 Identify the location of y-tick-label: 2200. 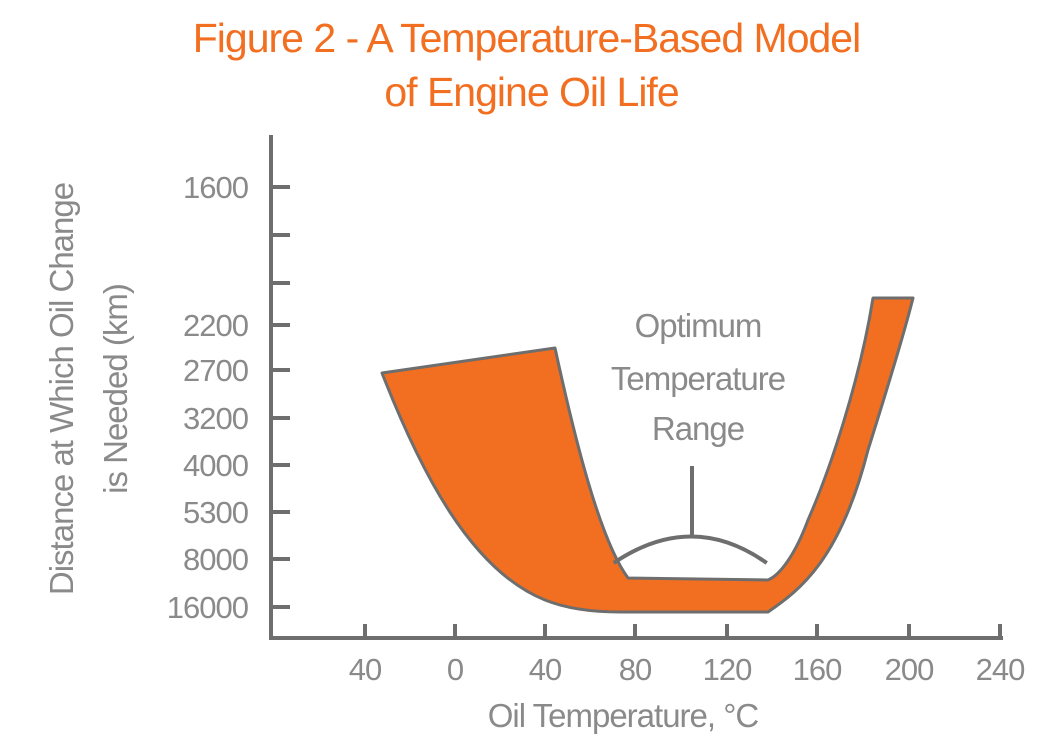
(216, 325).